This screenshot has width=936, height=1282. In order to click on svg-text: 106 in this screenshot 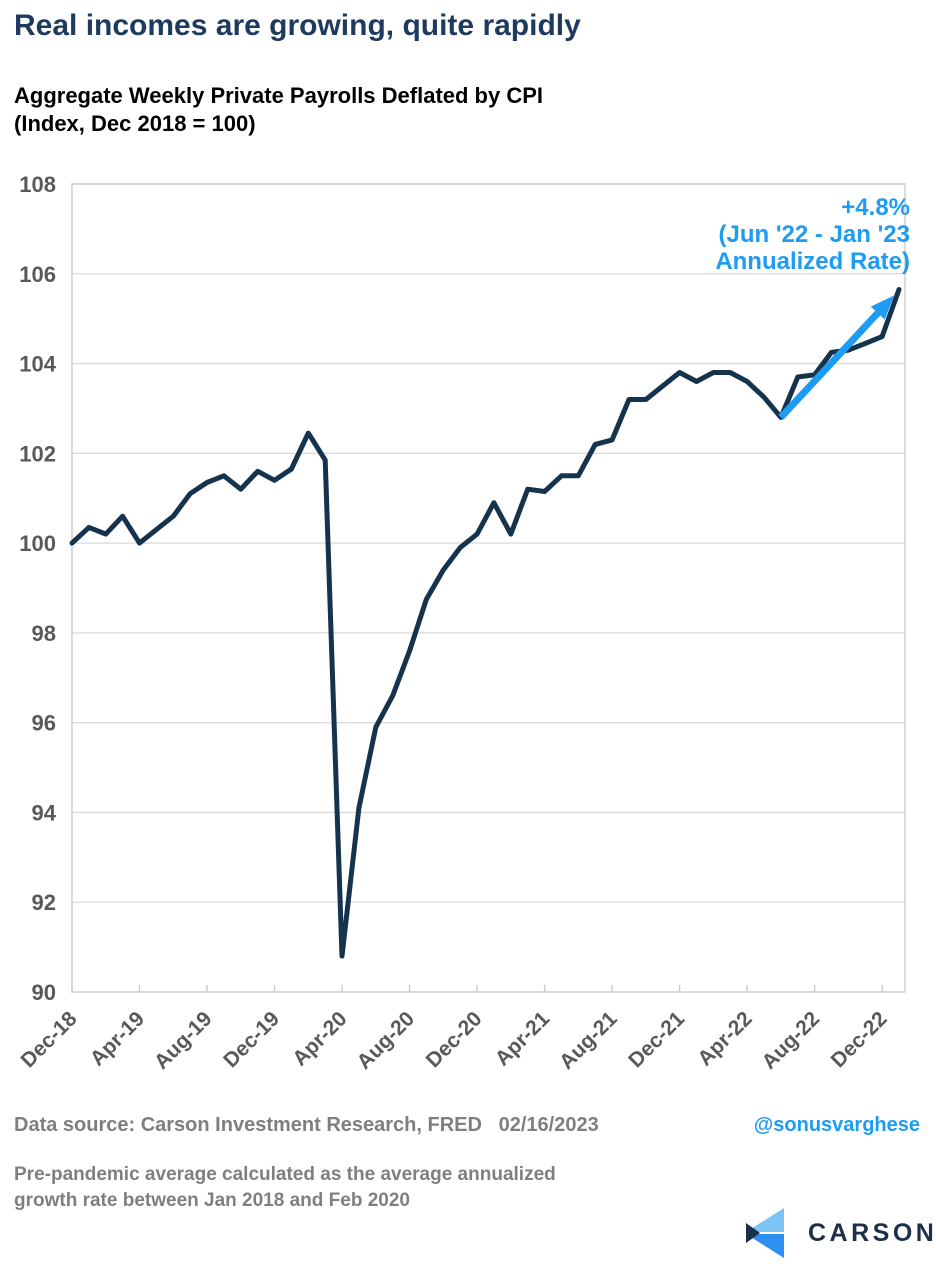, I will do `click(37, 274)`.